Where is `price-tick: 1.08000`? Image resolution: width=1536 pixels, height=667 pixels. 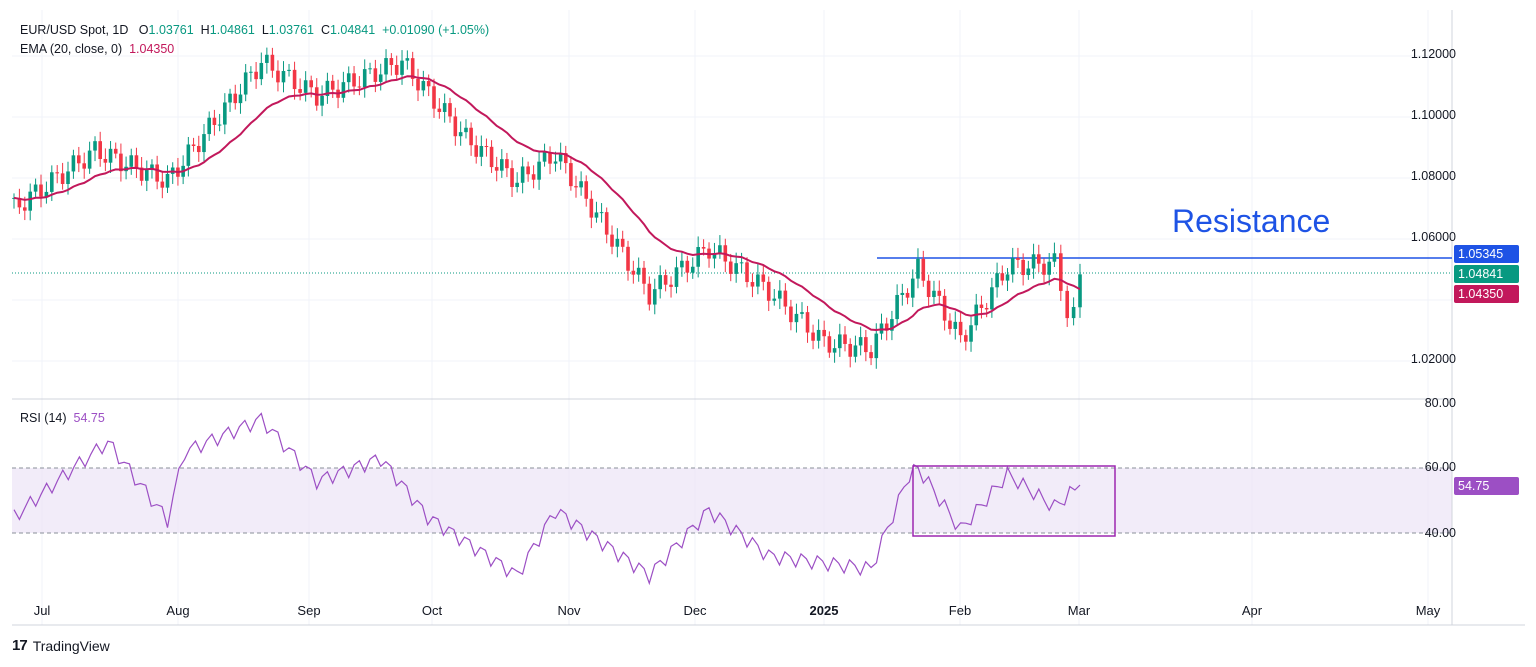
price-tick: 1.08000 is located at coordinates (1433, 176).